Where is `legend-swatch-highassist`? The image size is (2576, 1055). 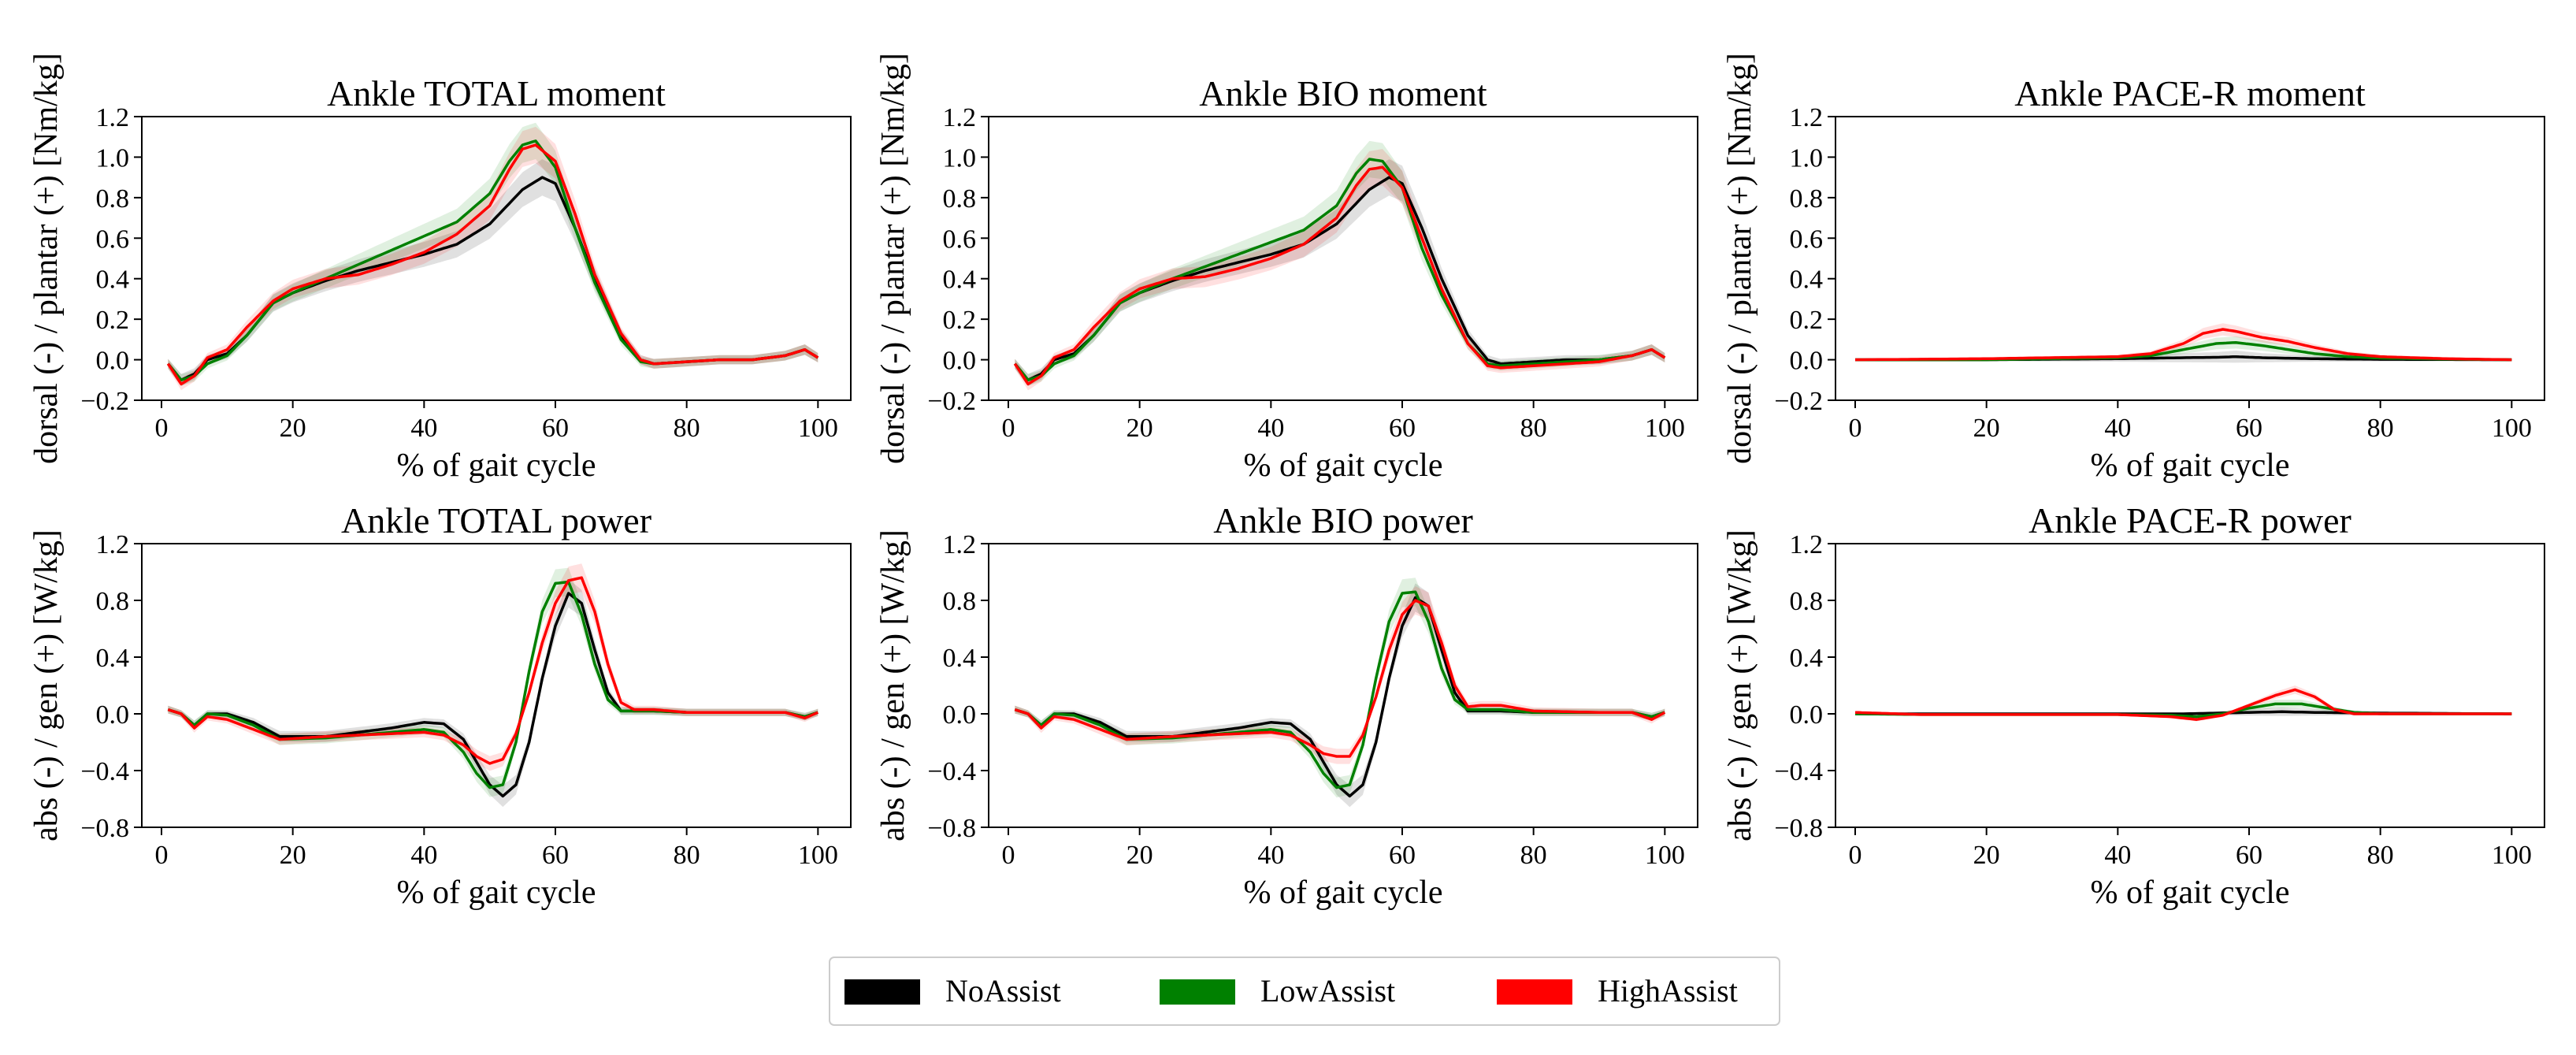 legend-swatch-highassist is located at coordinates (1534, 992).